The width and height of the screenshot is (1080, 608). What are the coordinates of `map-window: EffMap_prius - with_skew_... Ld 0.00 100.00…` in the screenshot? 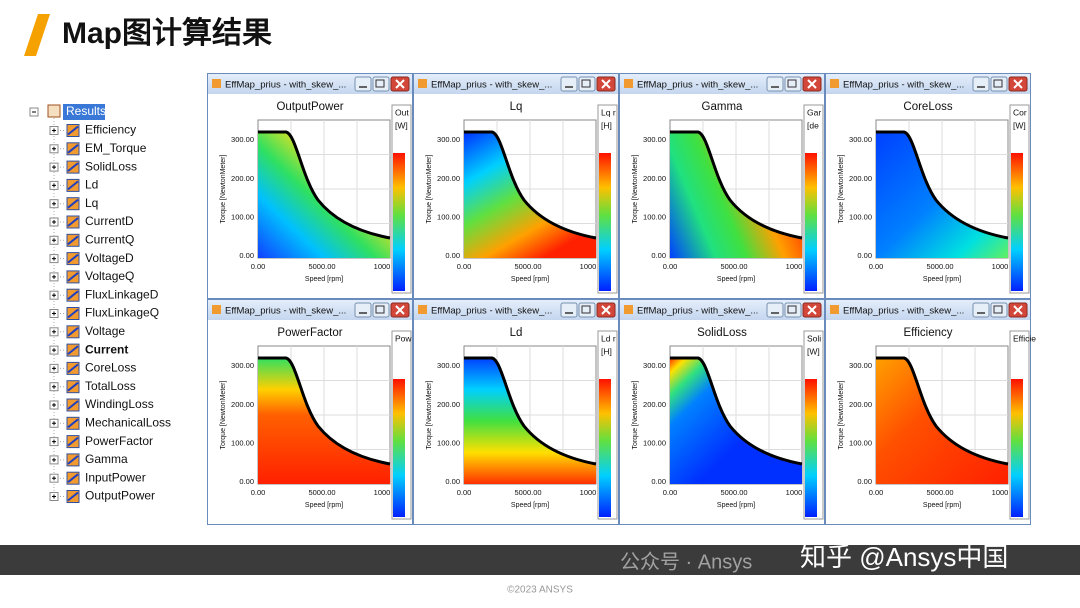 It's located at (516, 412).